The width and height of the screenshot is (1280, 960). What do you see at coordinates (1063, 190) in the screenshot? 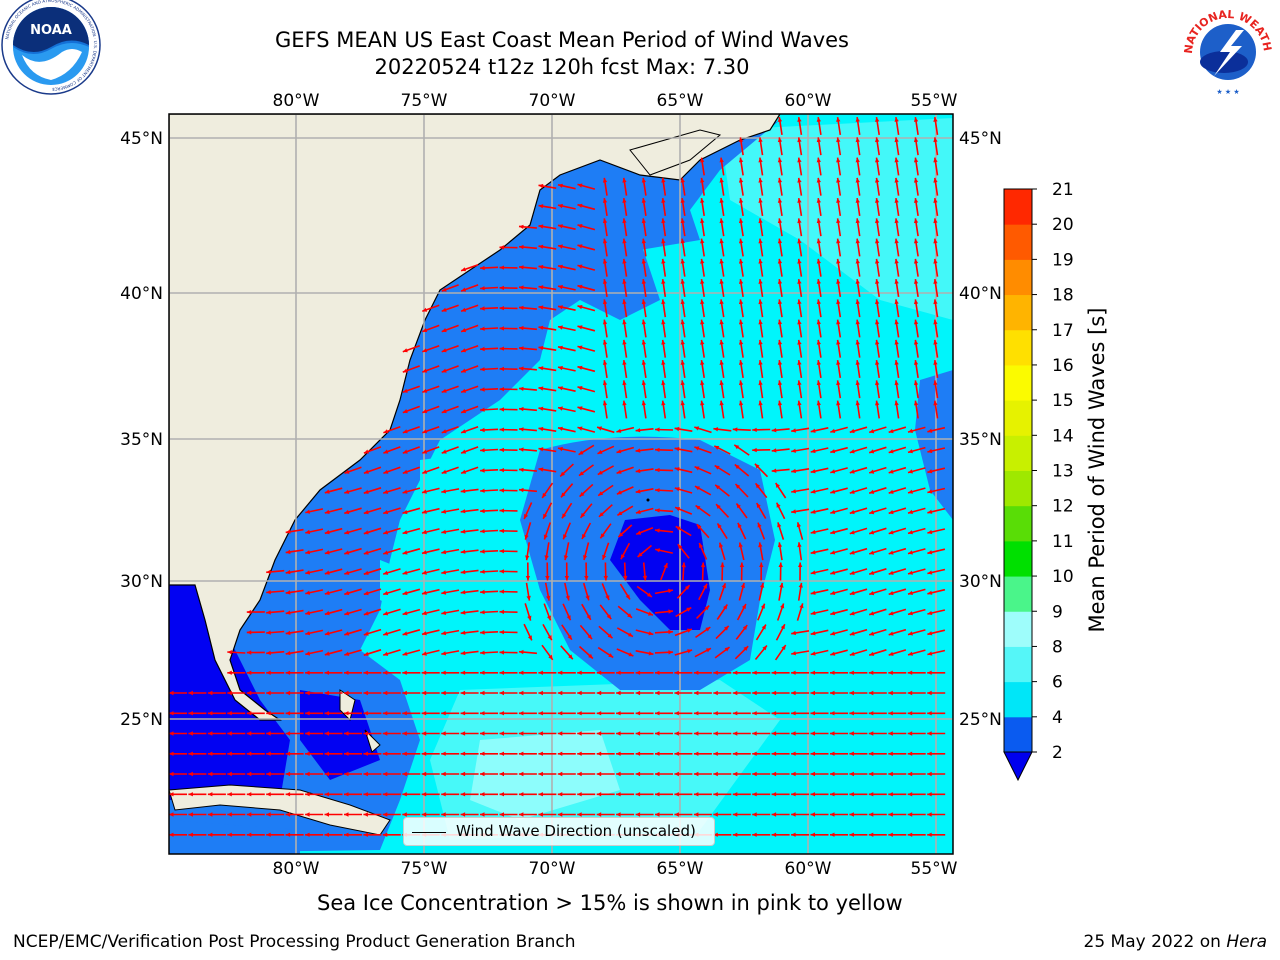
I see `colorbar-tick-label: 21` at bounding box center [1063, 190].